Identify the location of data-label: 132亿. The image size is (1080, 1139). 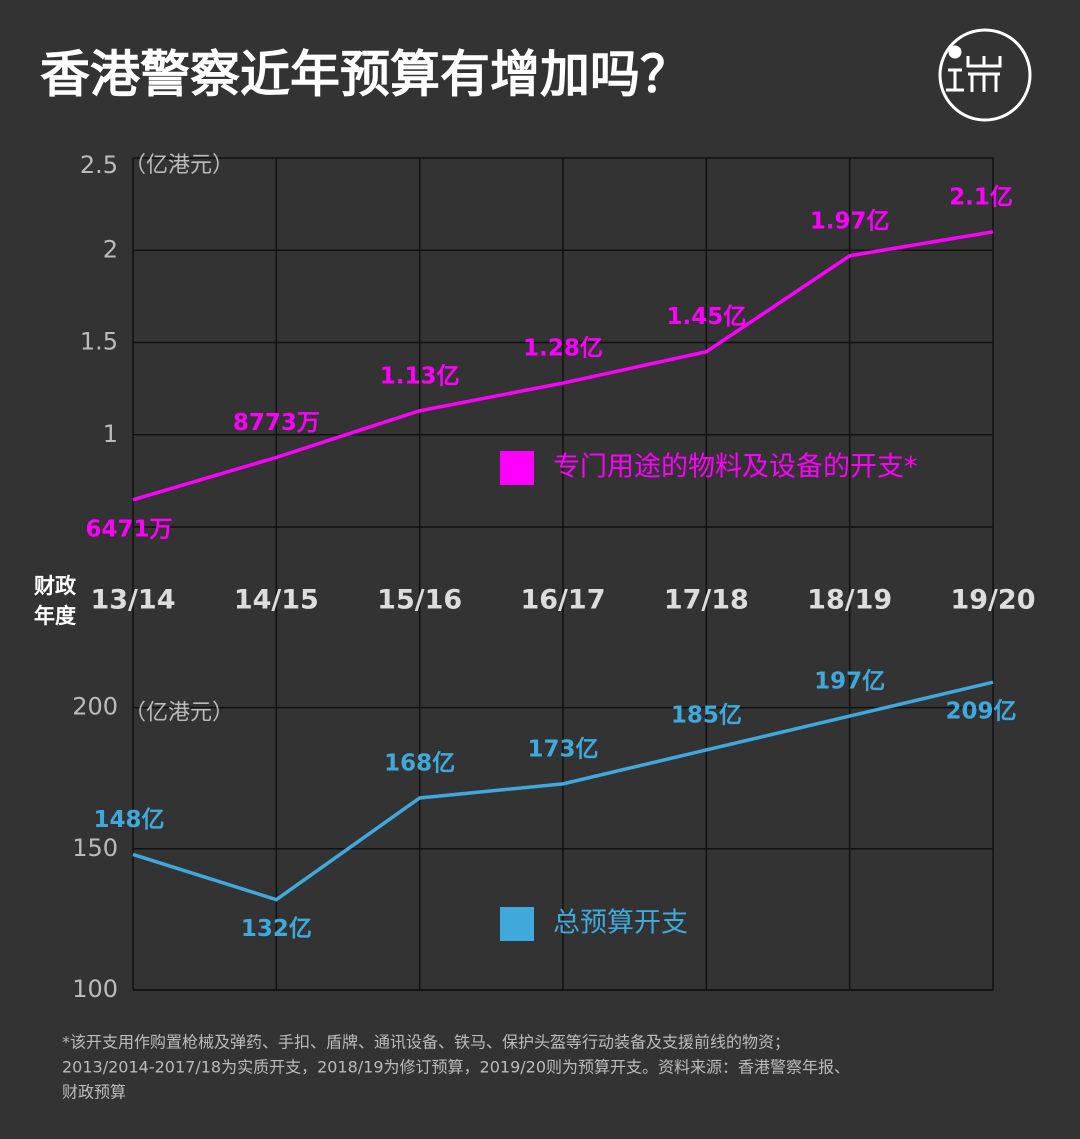
(276, 929).